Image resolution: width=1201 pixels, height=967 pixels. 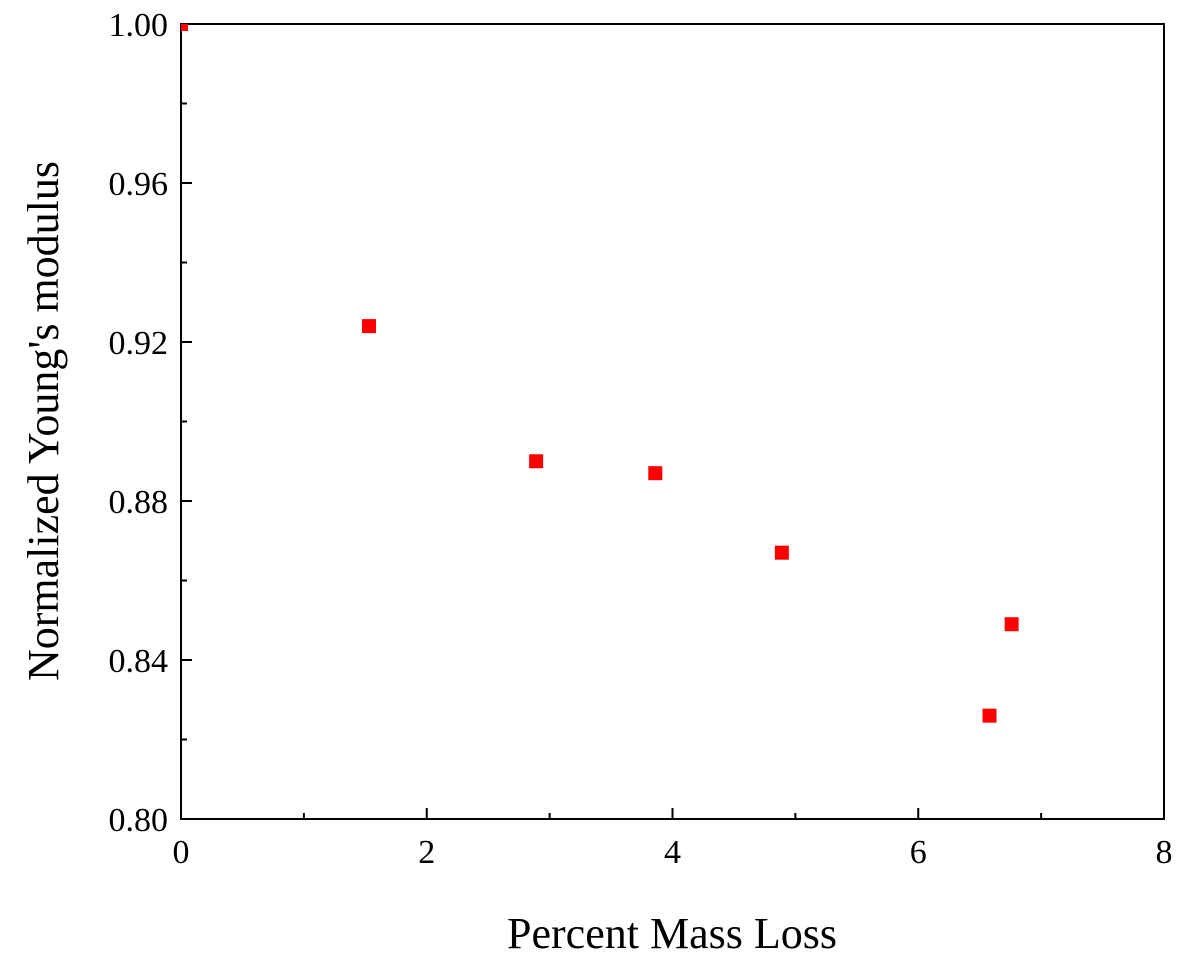 What do you see at coordinates (139, 502) in the screenshot?
I see `y-tick-label: 0.88` at bounding box center [139, 502].